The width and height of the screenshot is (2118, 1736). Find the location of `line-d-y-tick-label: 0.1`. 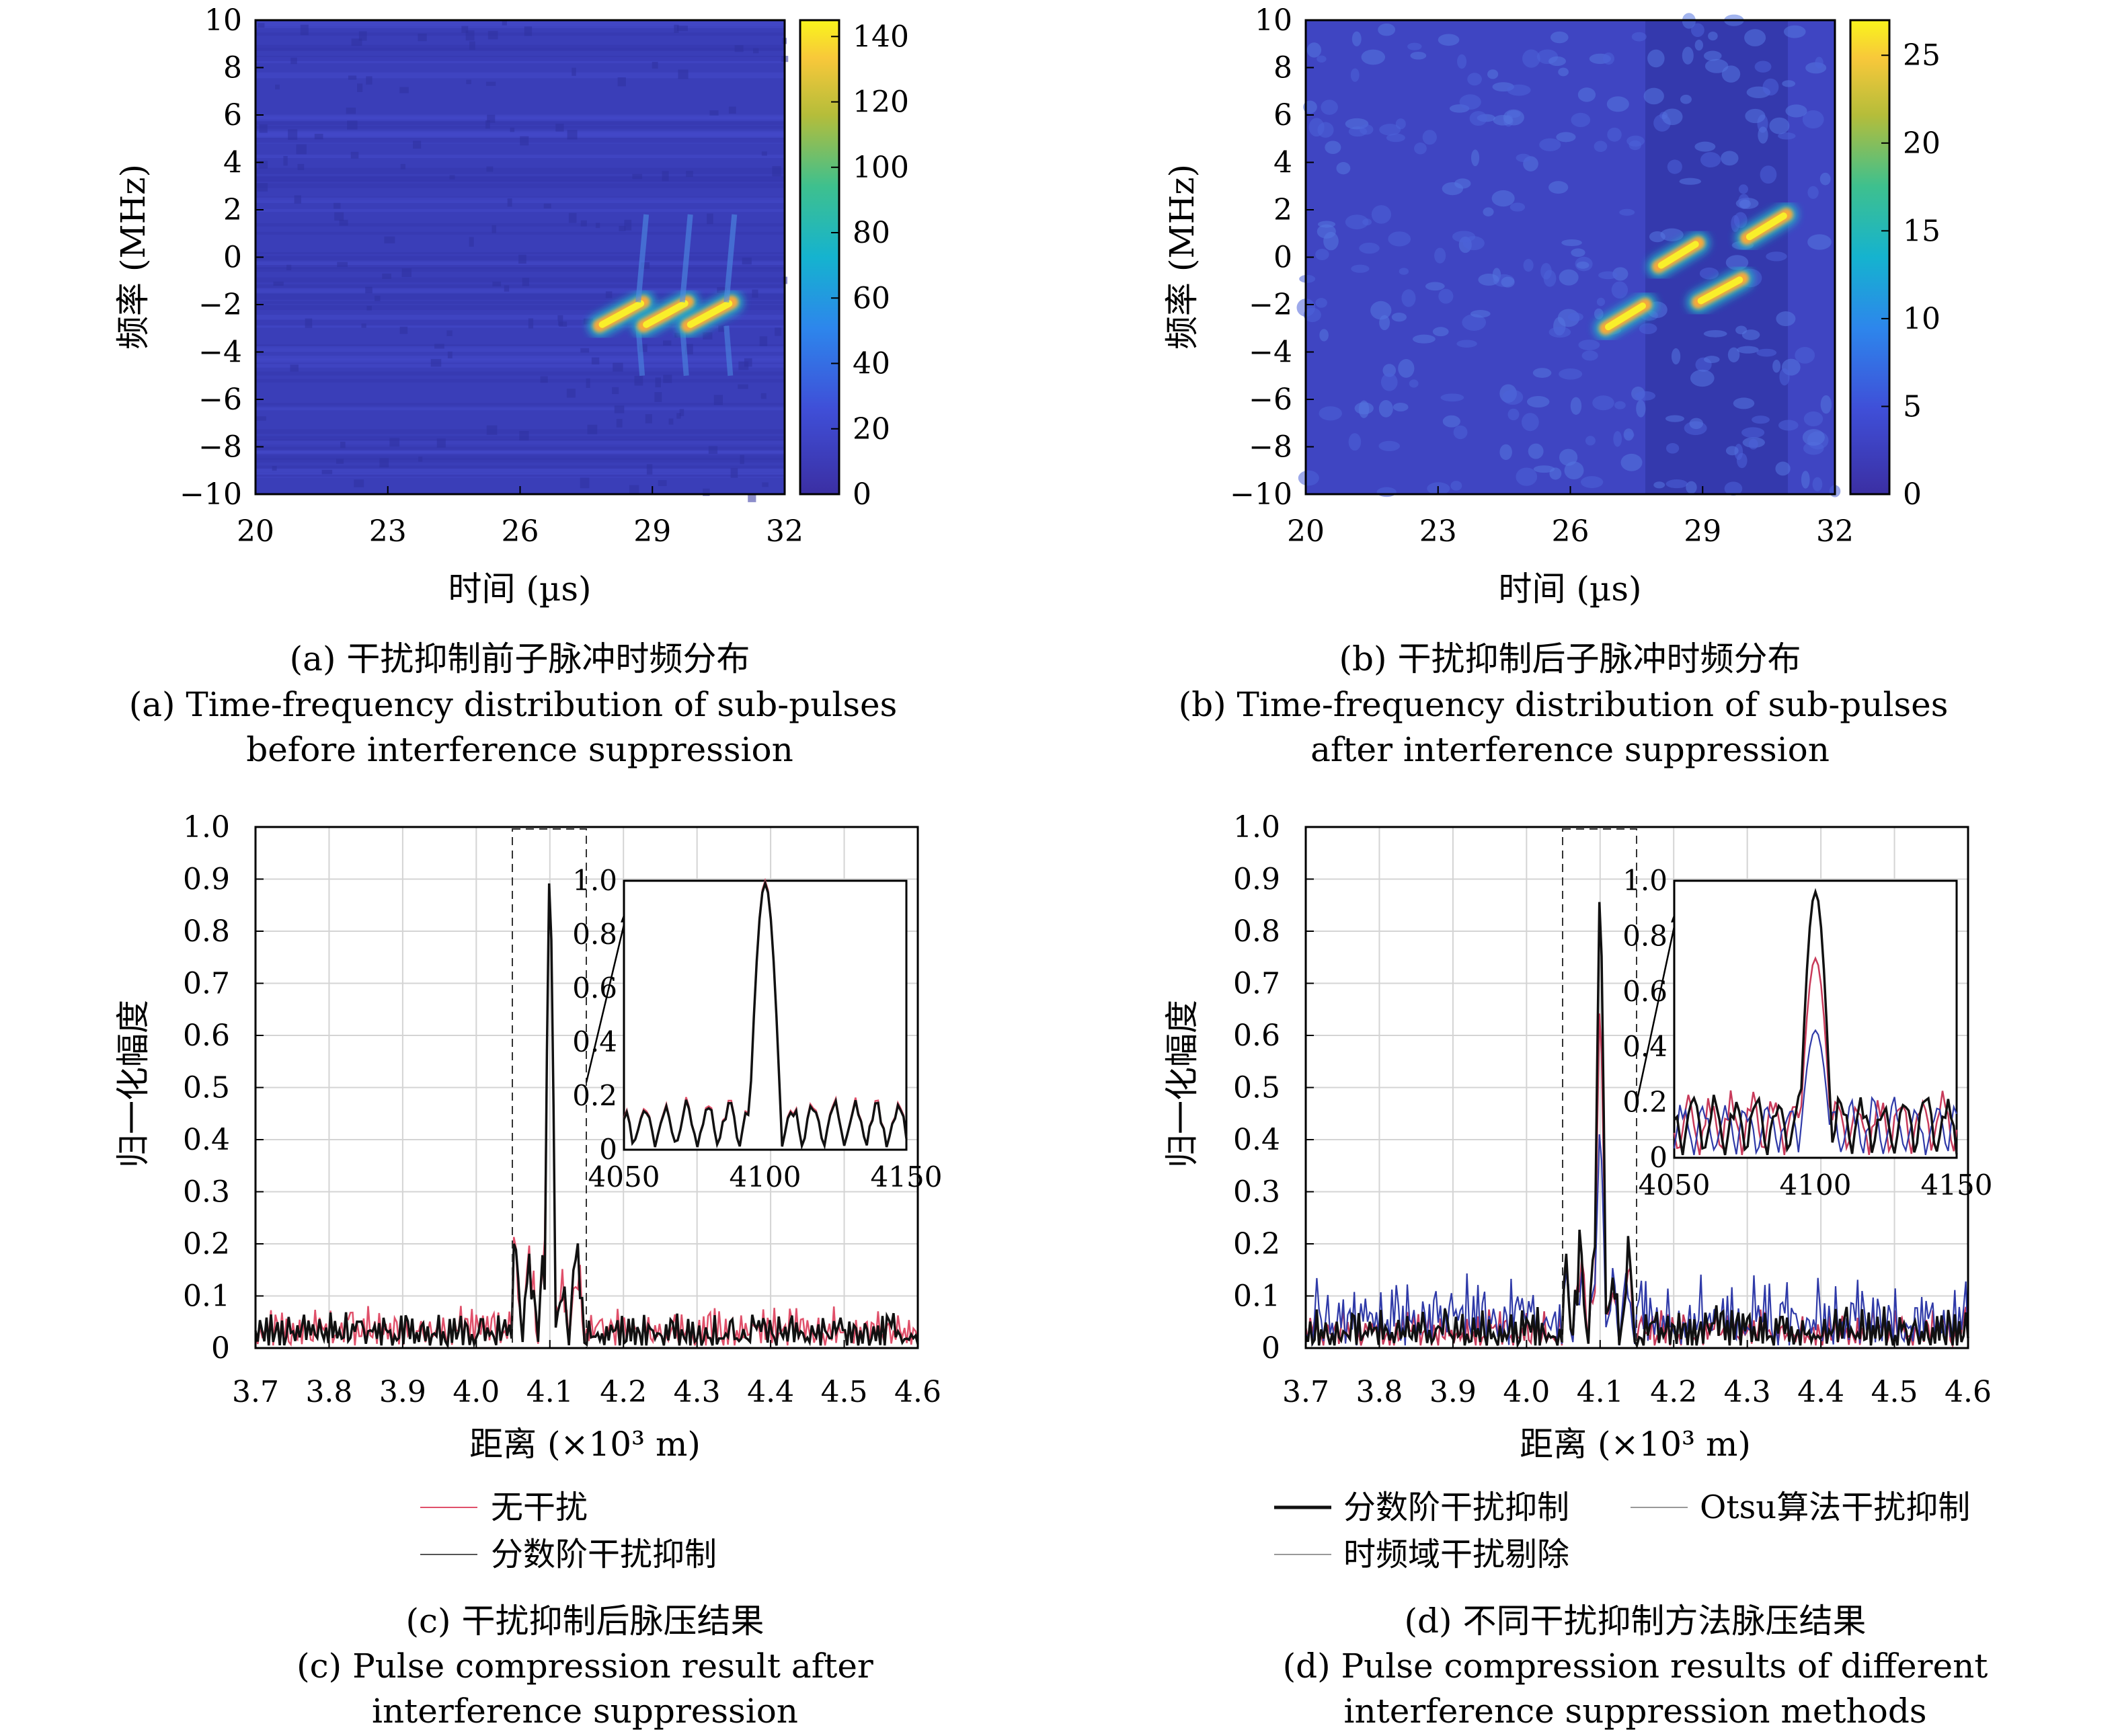

line-d-y-tick-label: 0.1 is located at coordinates (1256, 1296).